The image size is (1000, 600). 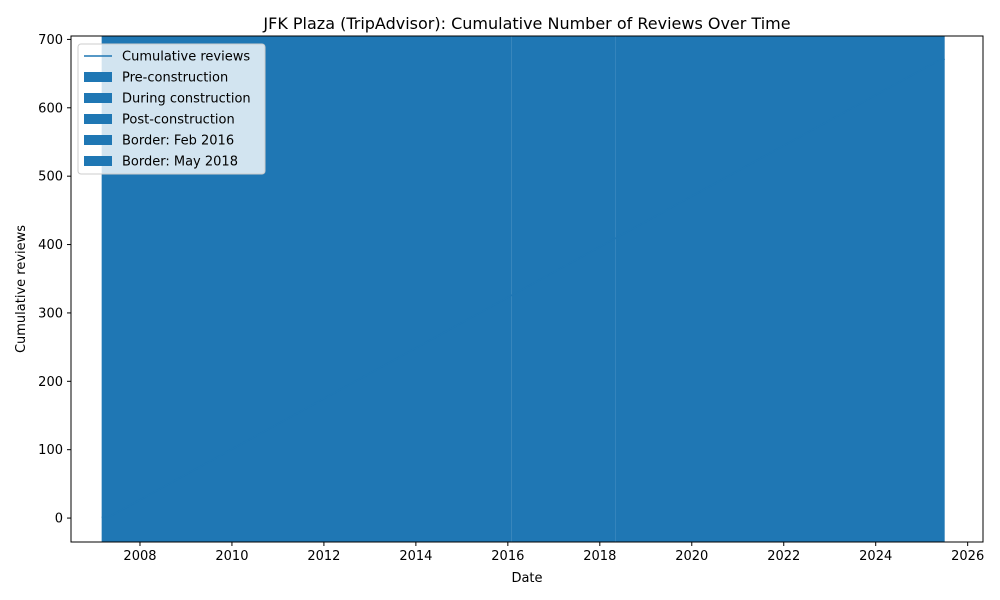 What do you see at coordinates (553, 553) in the screenshot?
I see `x-axis-ticks: 2008 2010 2012 2014 2016 2018 2020 2022 2024 2026` at bounding box center [553, 553].